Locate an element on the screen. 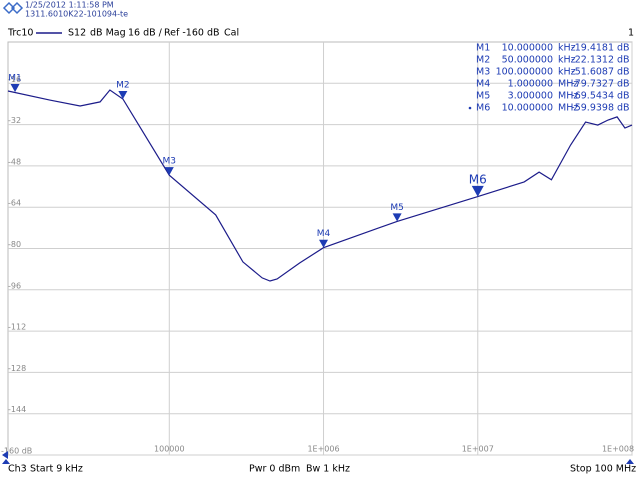  table-stimulus: 1.000000 is located at coordinates (530, 84).